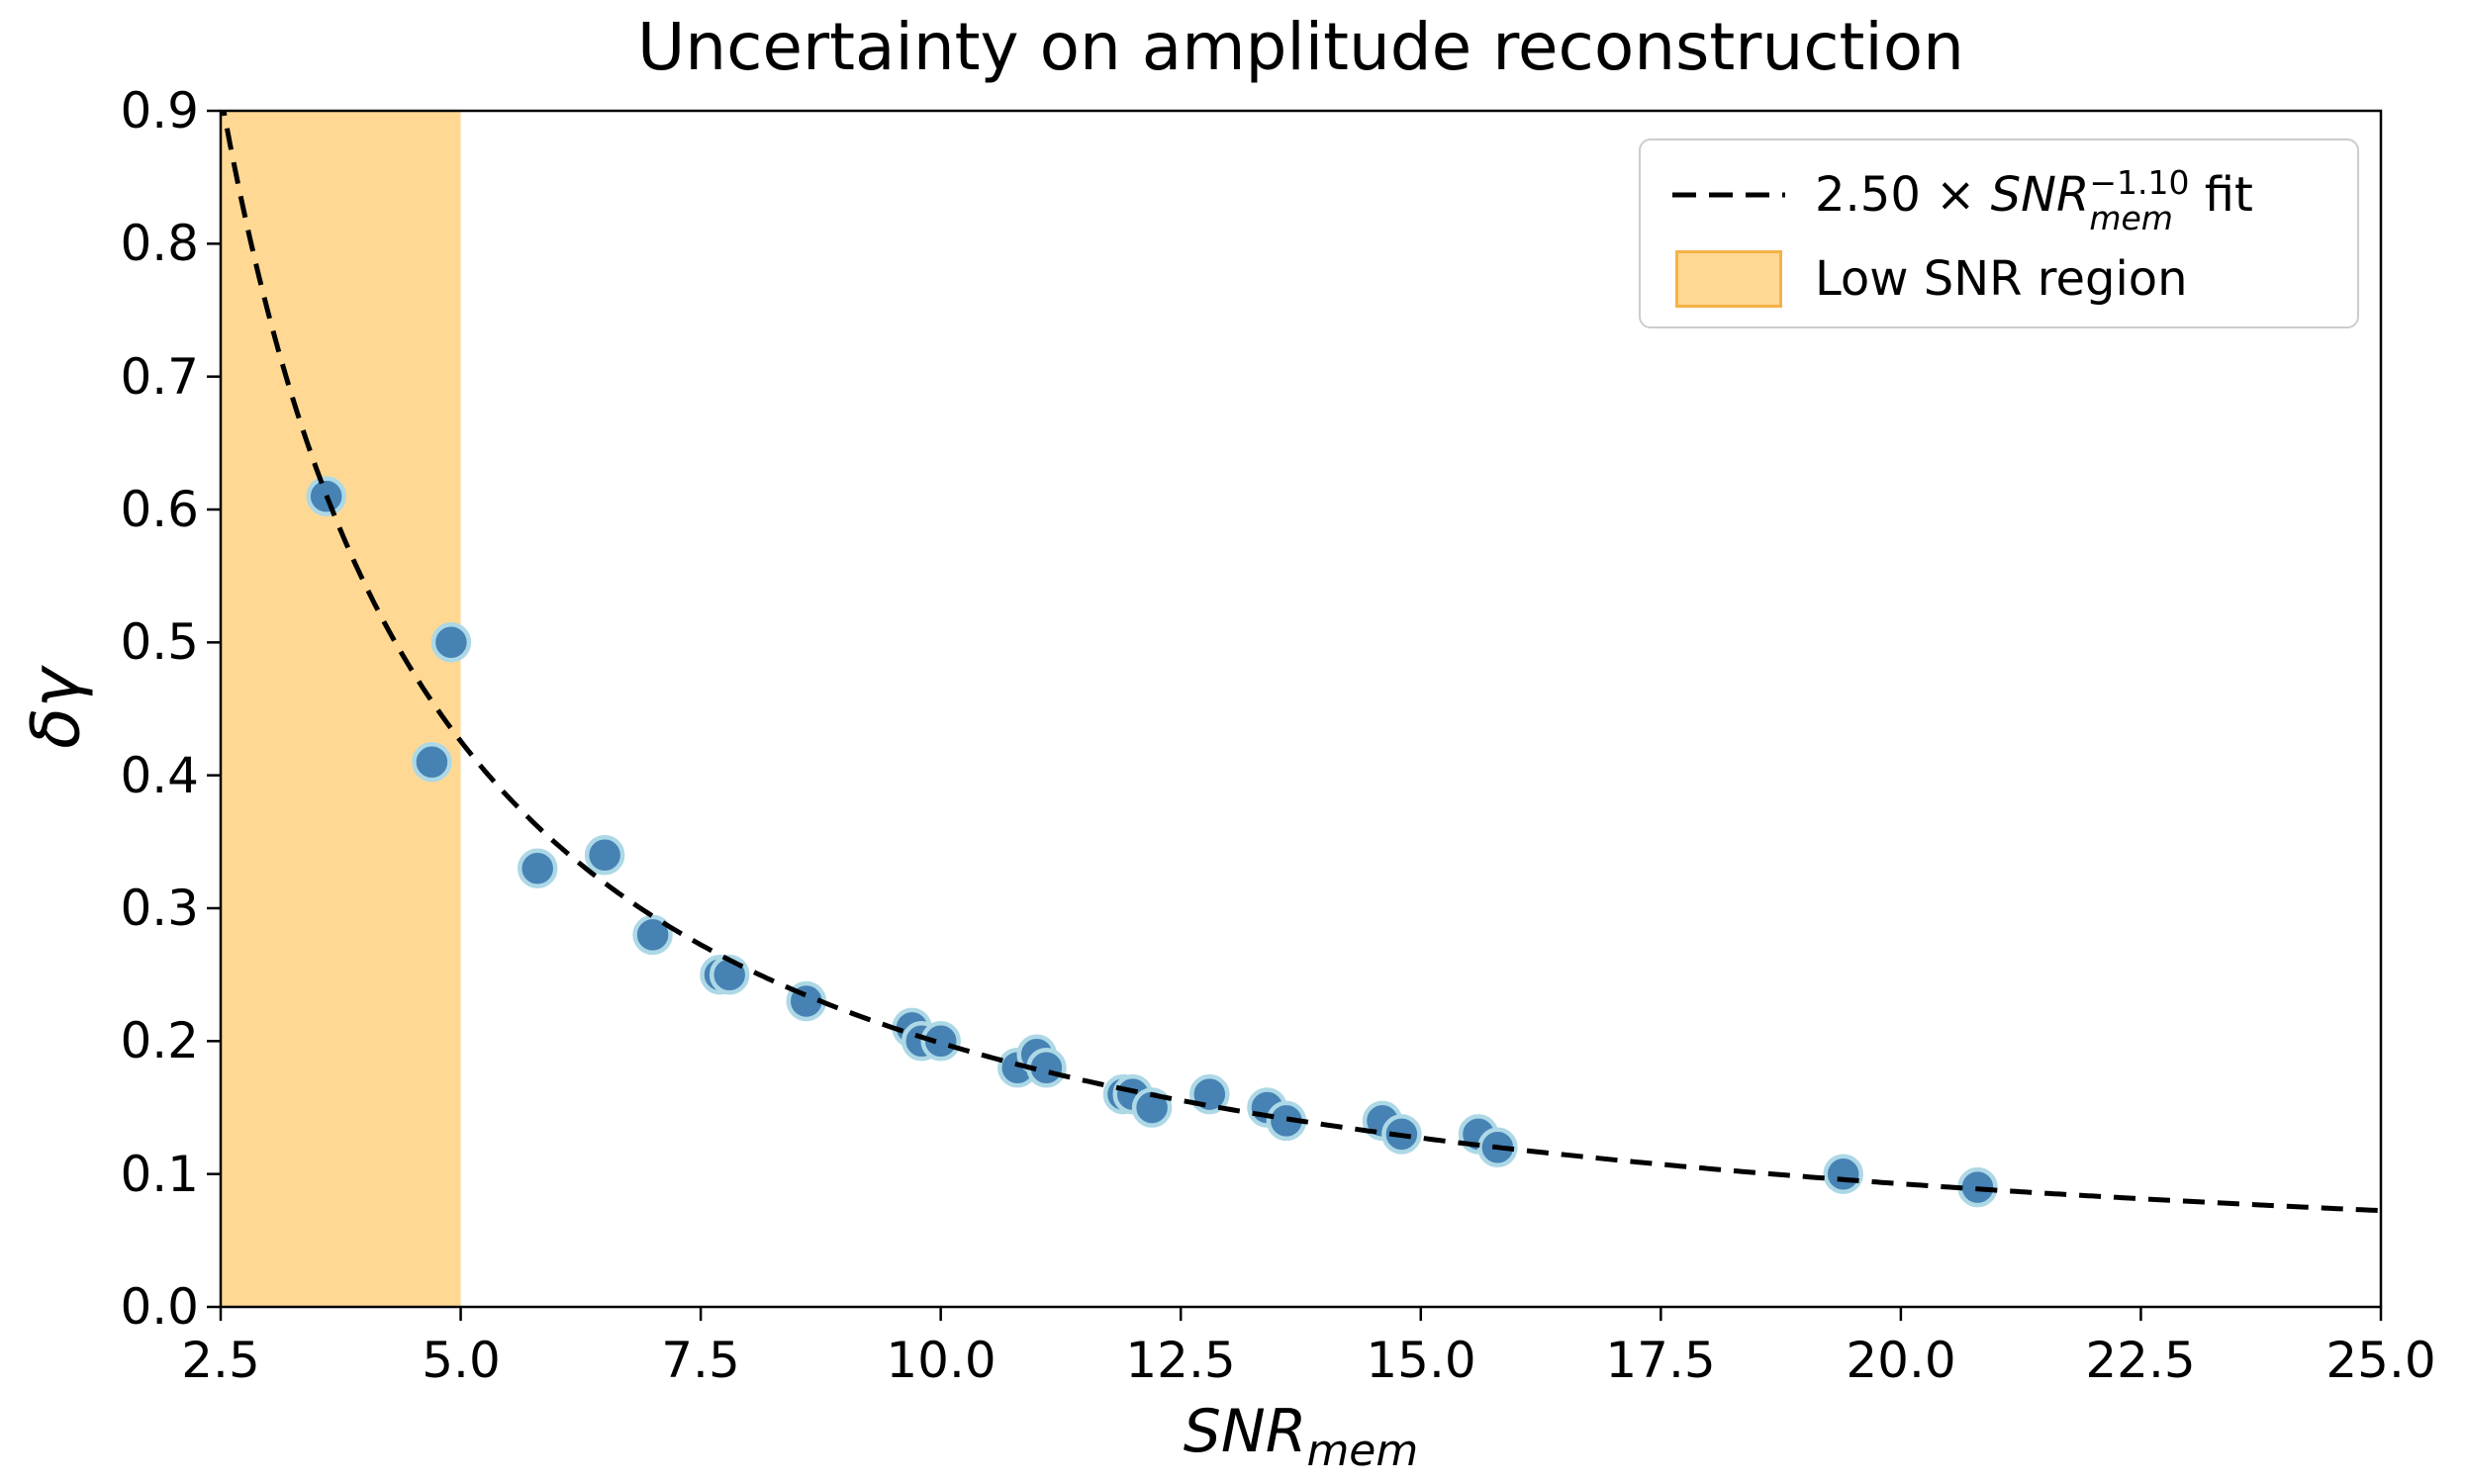 Image resolution: width=2466 pixels, height=1484 pixels. What do you see at coordinates (341, 709) in the screenshot?
I see `low-snr-region` at bounding box center [341, 709].